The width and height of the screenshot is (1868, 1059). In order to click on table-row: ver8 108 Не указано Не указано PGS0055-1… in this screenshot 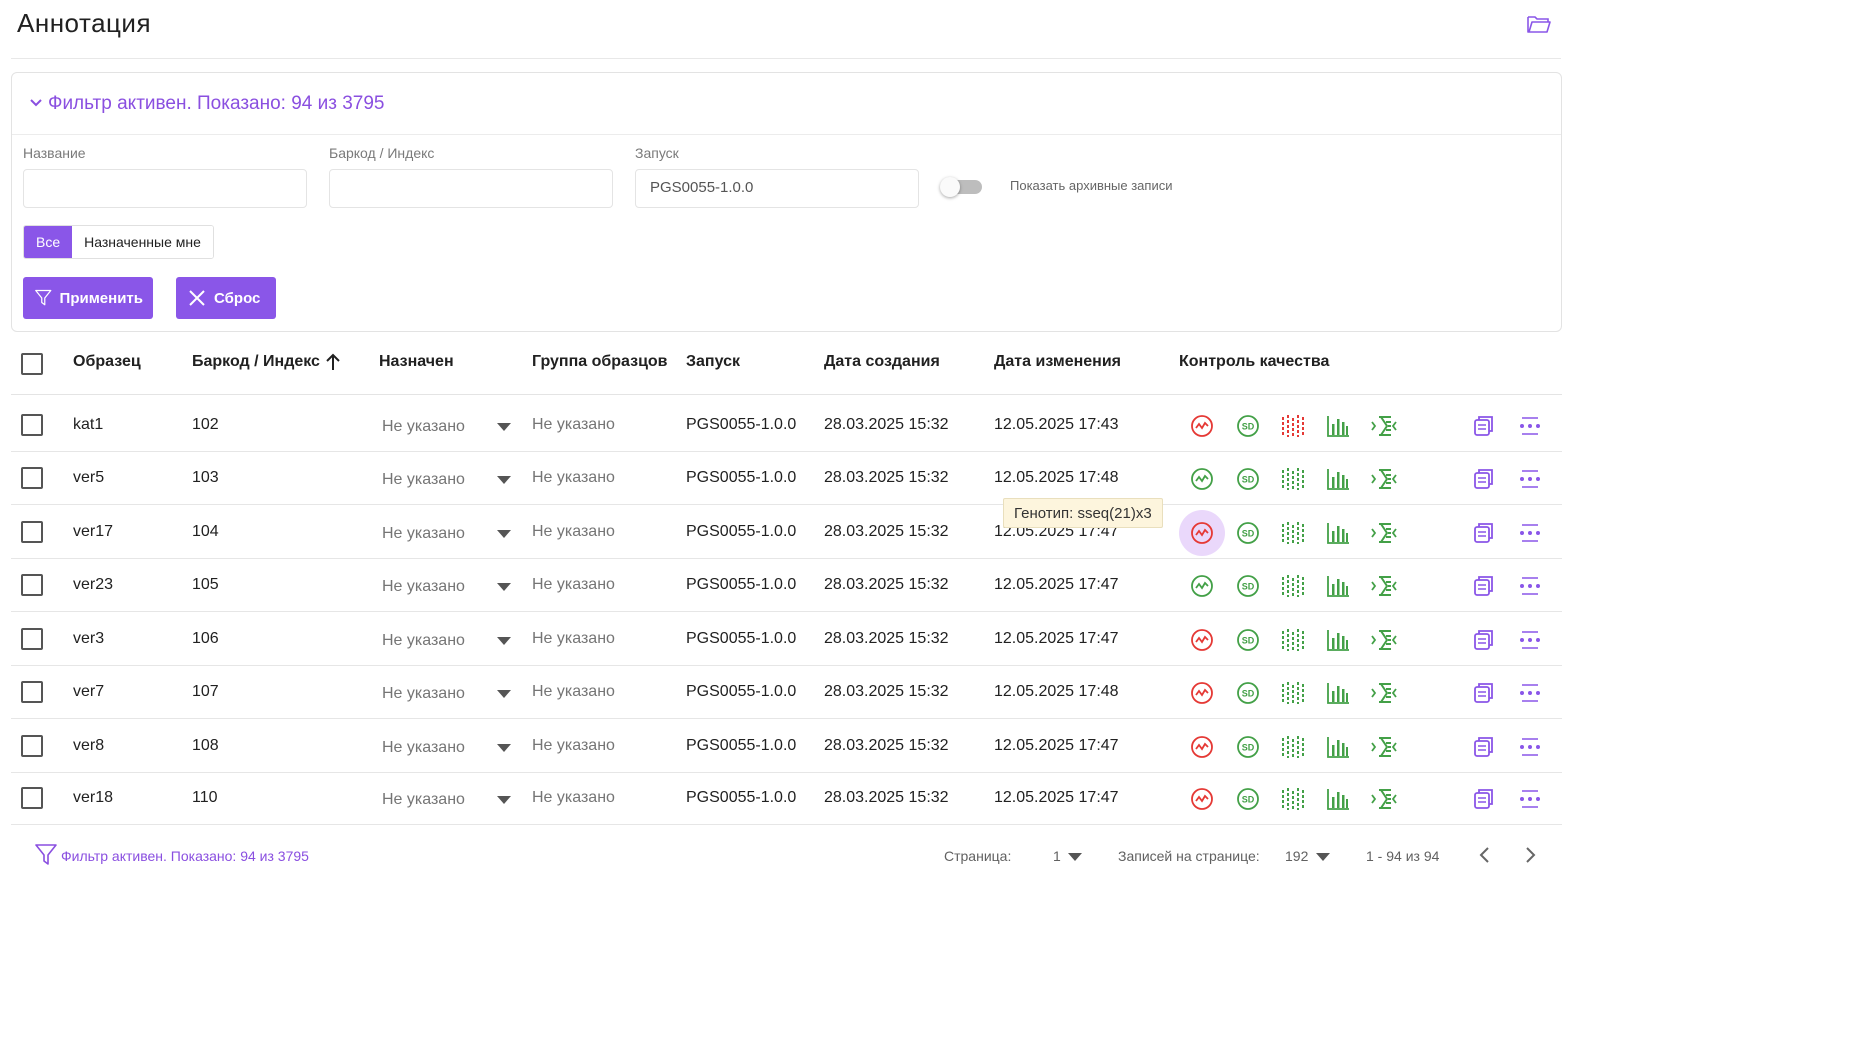, I will do `click(786, 746)`.